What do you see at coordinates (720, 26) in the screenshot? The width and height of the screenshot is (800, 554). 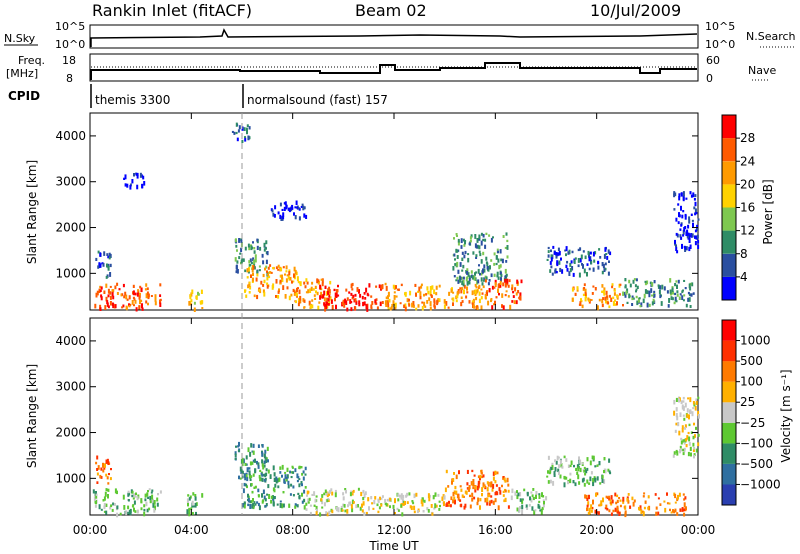 I see `nsearch-tick-top: 10^5` at bounding box center [720, 26].